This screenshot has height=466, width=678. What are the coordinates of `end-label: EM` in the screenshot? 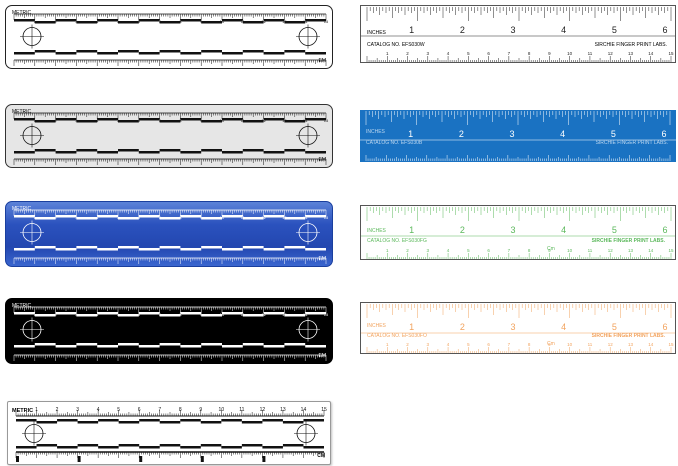 It's located at (322, 160).